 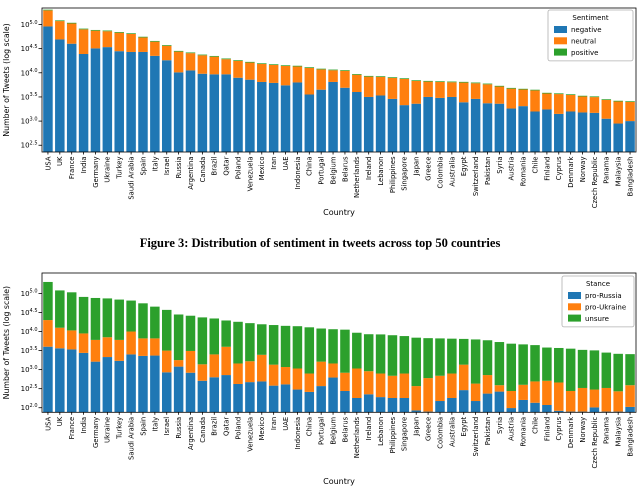 What do you see at coordinates (381, 171) in the screenshot?
I see `x-tick-label: Lebanon` at bounding box center [381, 171].